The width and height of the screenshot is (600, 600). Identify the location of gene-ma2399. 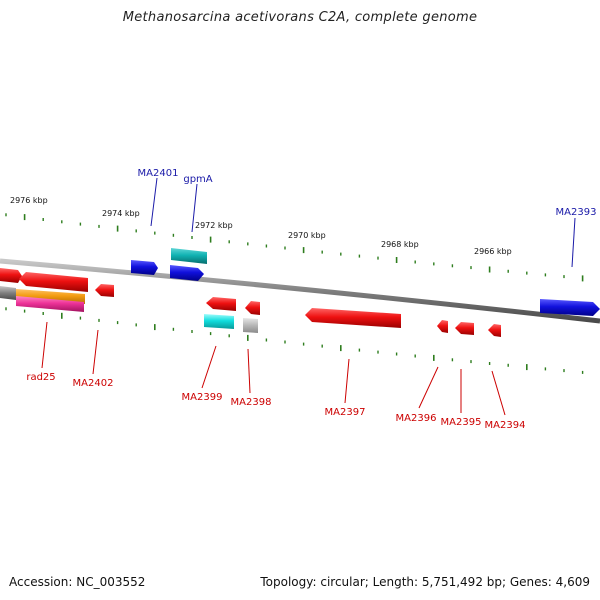
(221, 304).